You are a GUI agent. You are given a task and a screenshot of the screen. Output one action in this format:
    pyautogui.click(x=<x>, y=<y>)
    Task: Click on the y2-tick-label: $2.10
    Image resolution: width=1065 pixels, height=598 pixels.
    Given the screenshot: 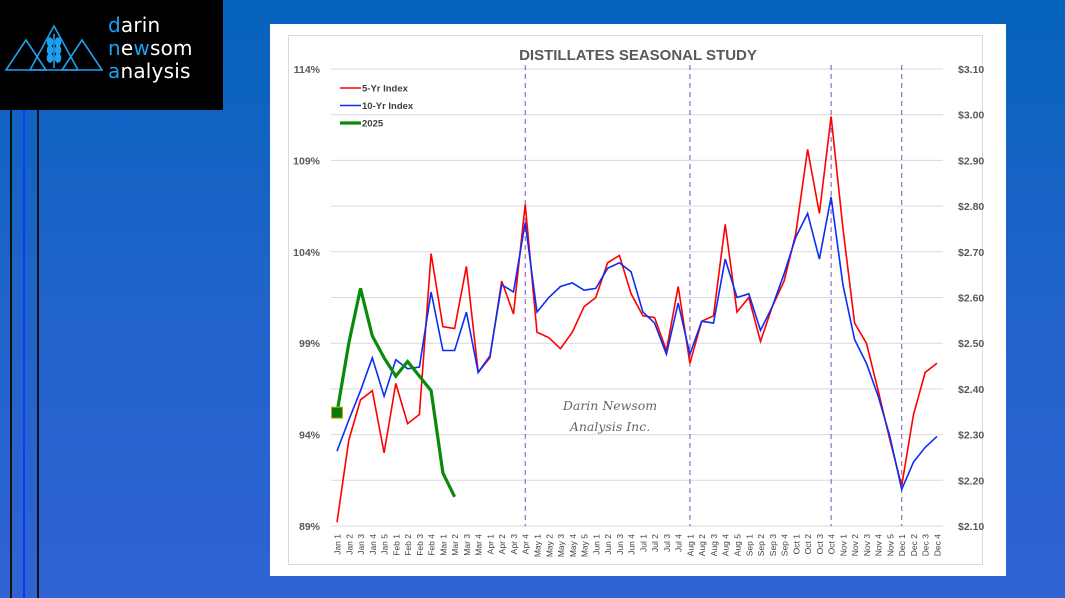 What is the action you would take?
    pyautogui.click(x=971, y=527)
    